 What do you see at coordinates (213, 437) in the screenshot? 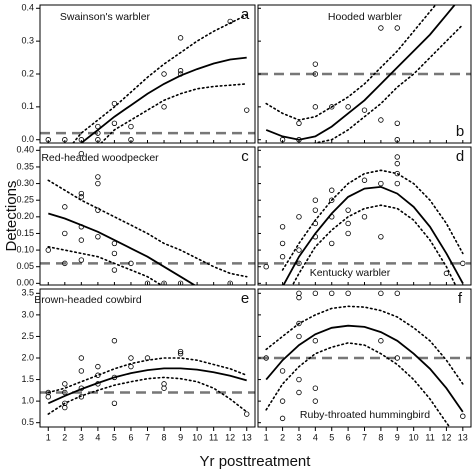
I see `x-tick-label: 11` at bounding box center [213, 437].